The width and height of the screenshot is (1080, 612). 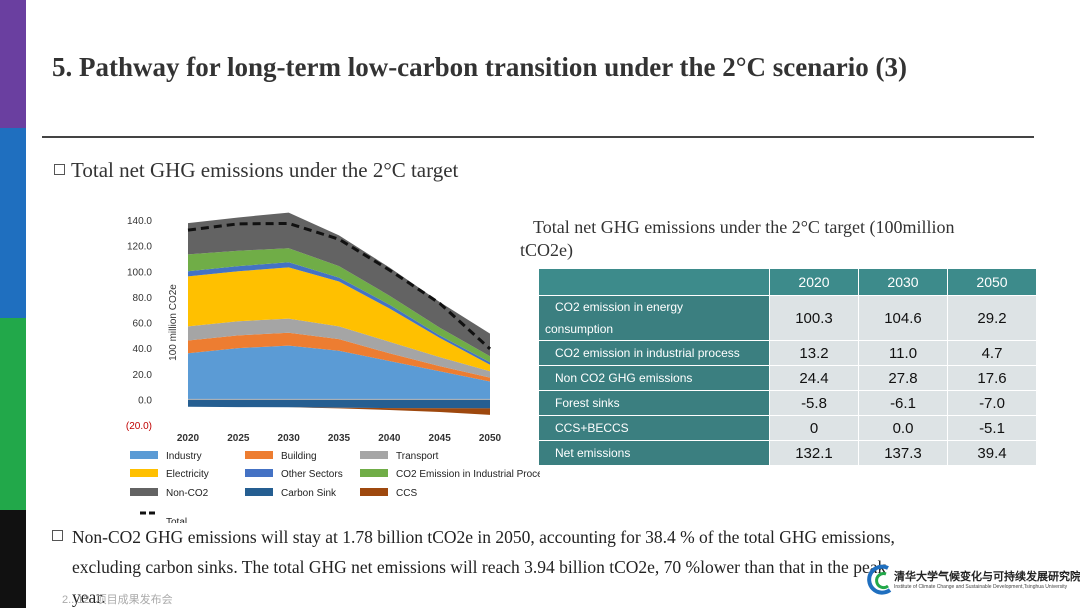 I want to click on area-co2-emission-in-industrial-process, so click(x=339, y=305).